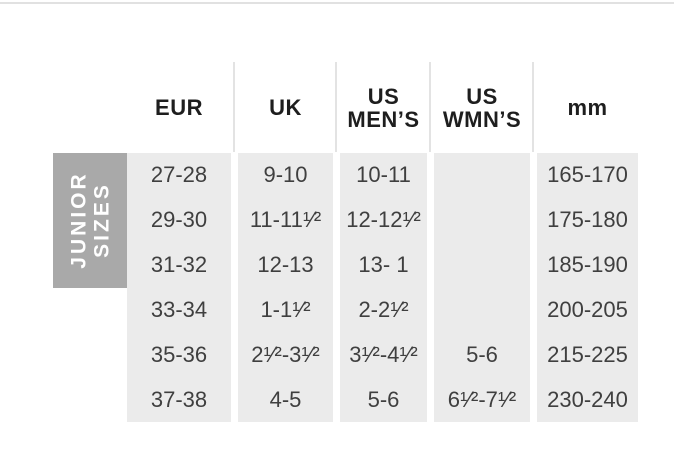  I want to click on size-cell-mm: 230-240, so click(587, 399).